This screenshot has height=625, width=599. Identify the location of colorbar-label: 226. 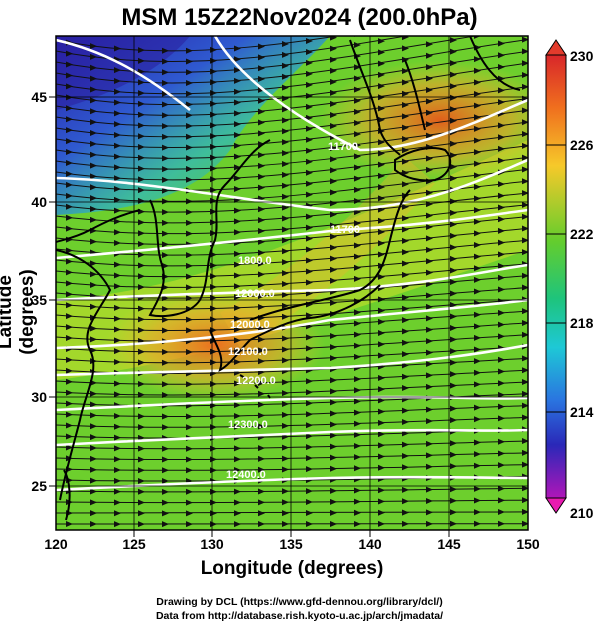
(582, 145).